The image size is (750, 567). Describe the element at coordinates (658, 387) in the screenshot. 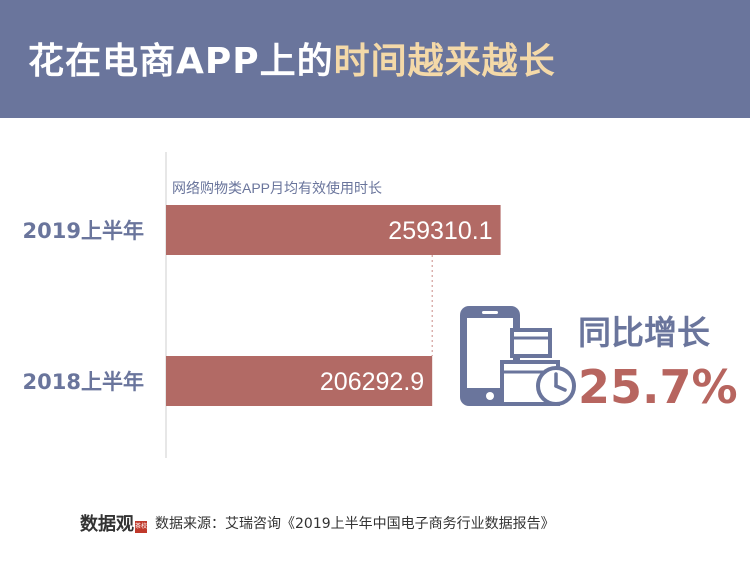

I see `growth-value: 25.7%` at that location.